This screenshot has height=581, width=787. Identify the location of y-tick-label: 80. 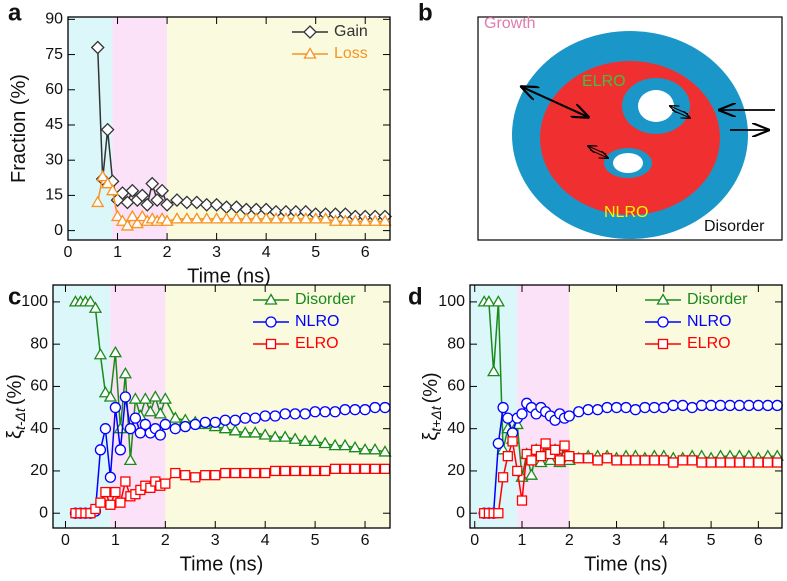
(39, 343).